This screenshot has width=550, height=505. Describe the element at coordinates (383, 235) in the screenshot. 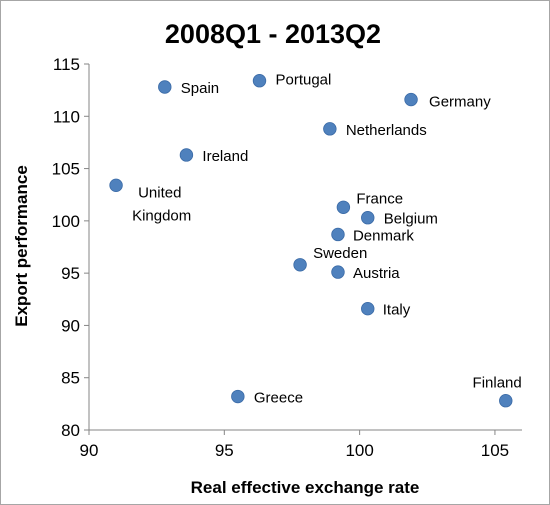

I see `point-label: Denmark` at that location.